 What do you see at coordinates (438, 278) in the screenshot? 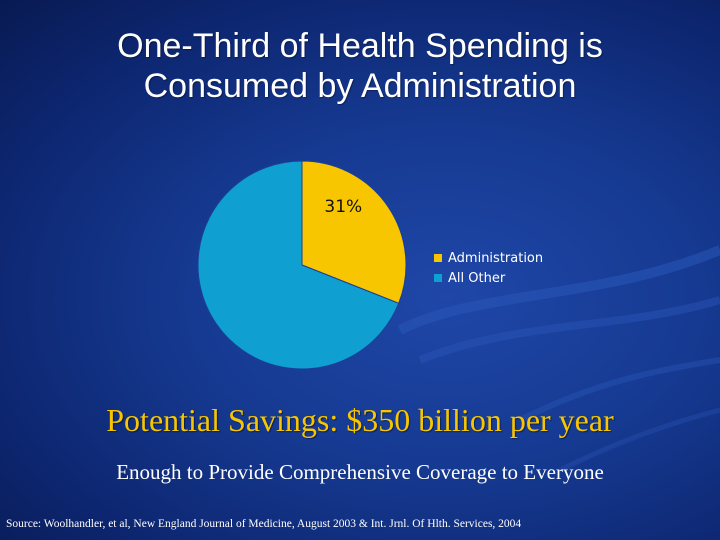
I see `legend-swatch-all-other` at bounding box center [438, 278].